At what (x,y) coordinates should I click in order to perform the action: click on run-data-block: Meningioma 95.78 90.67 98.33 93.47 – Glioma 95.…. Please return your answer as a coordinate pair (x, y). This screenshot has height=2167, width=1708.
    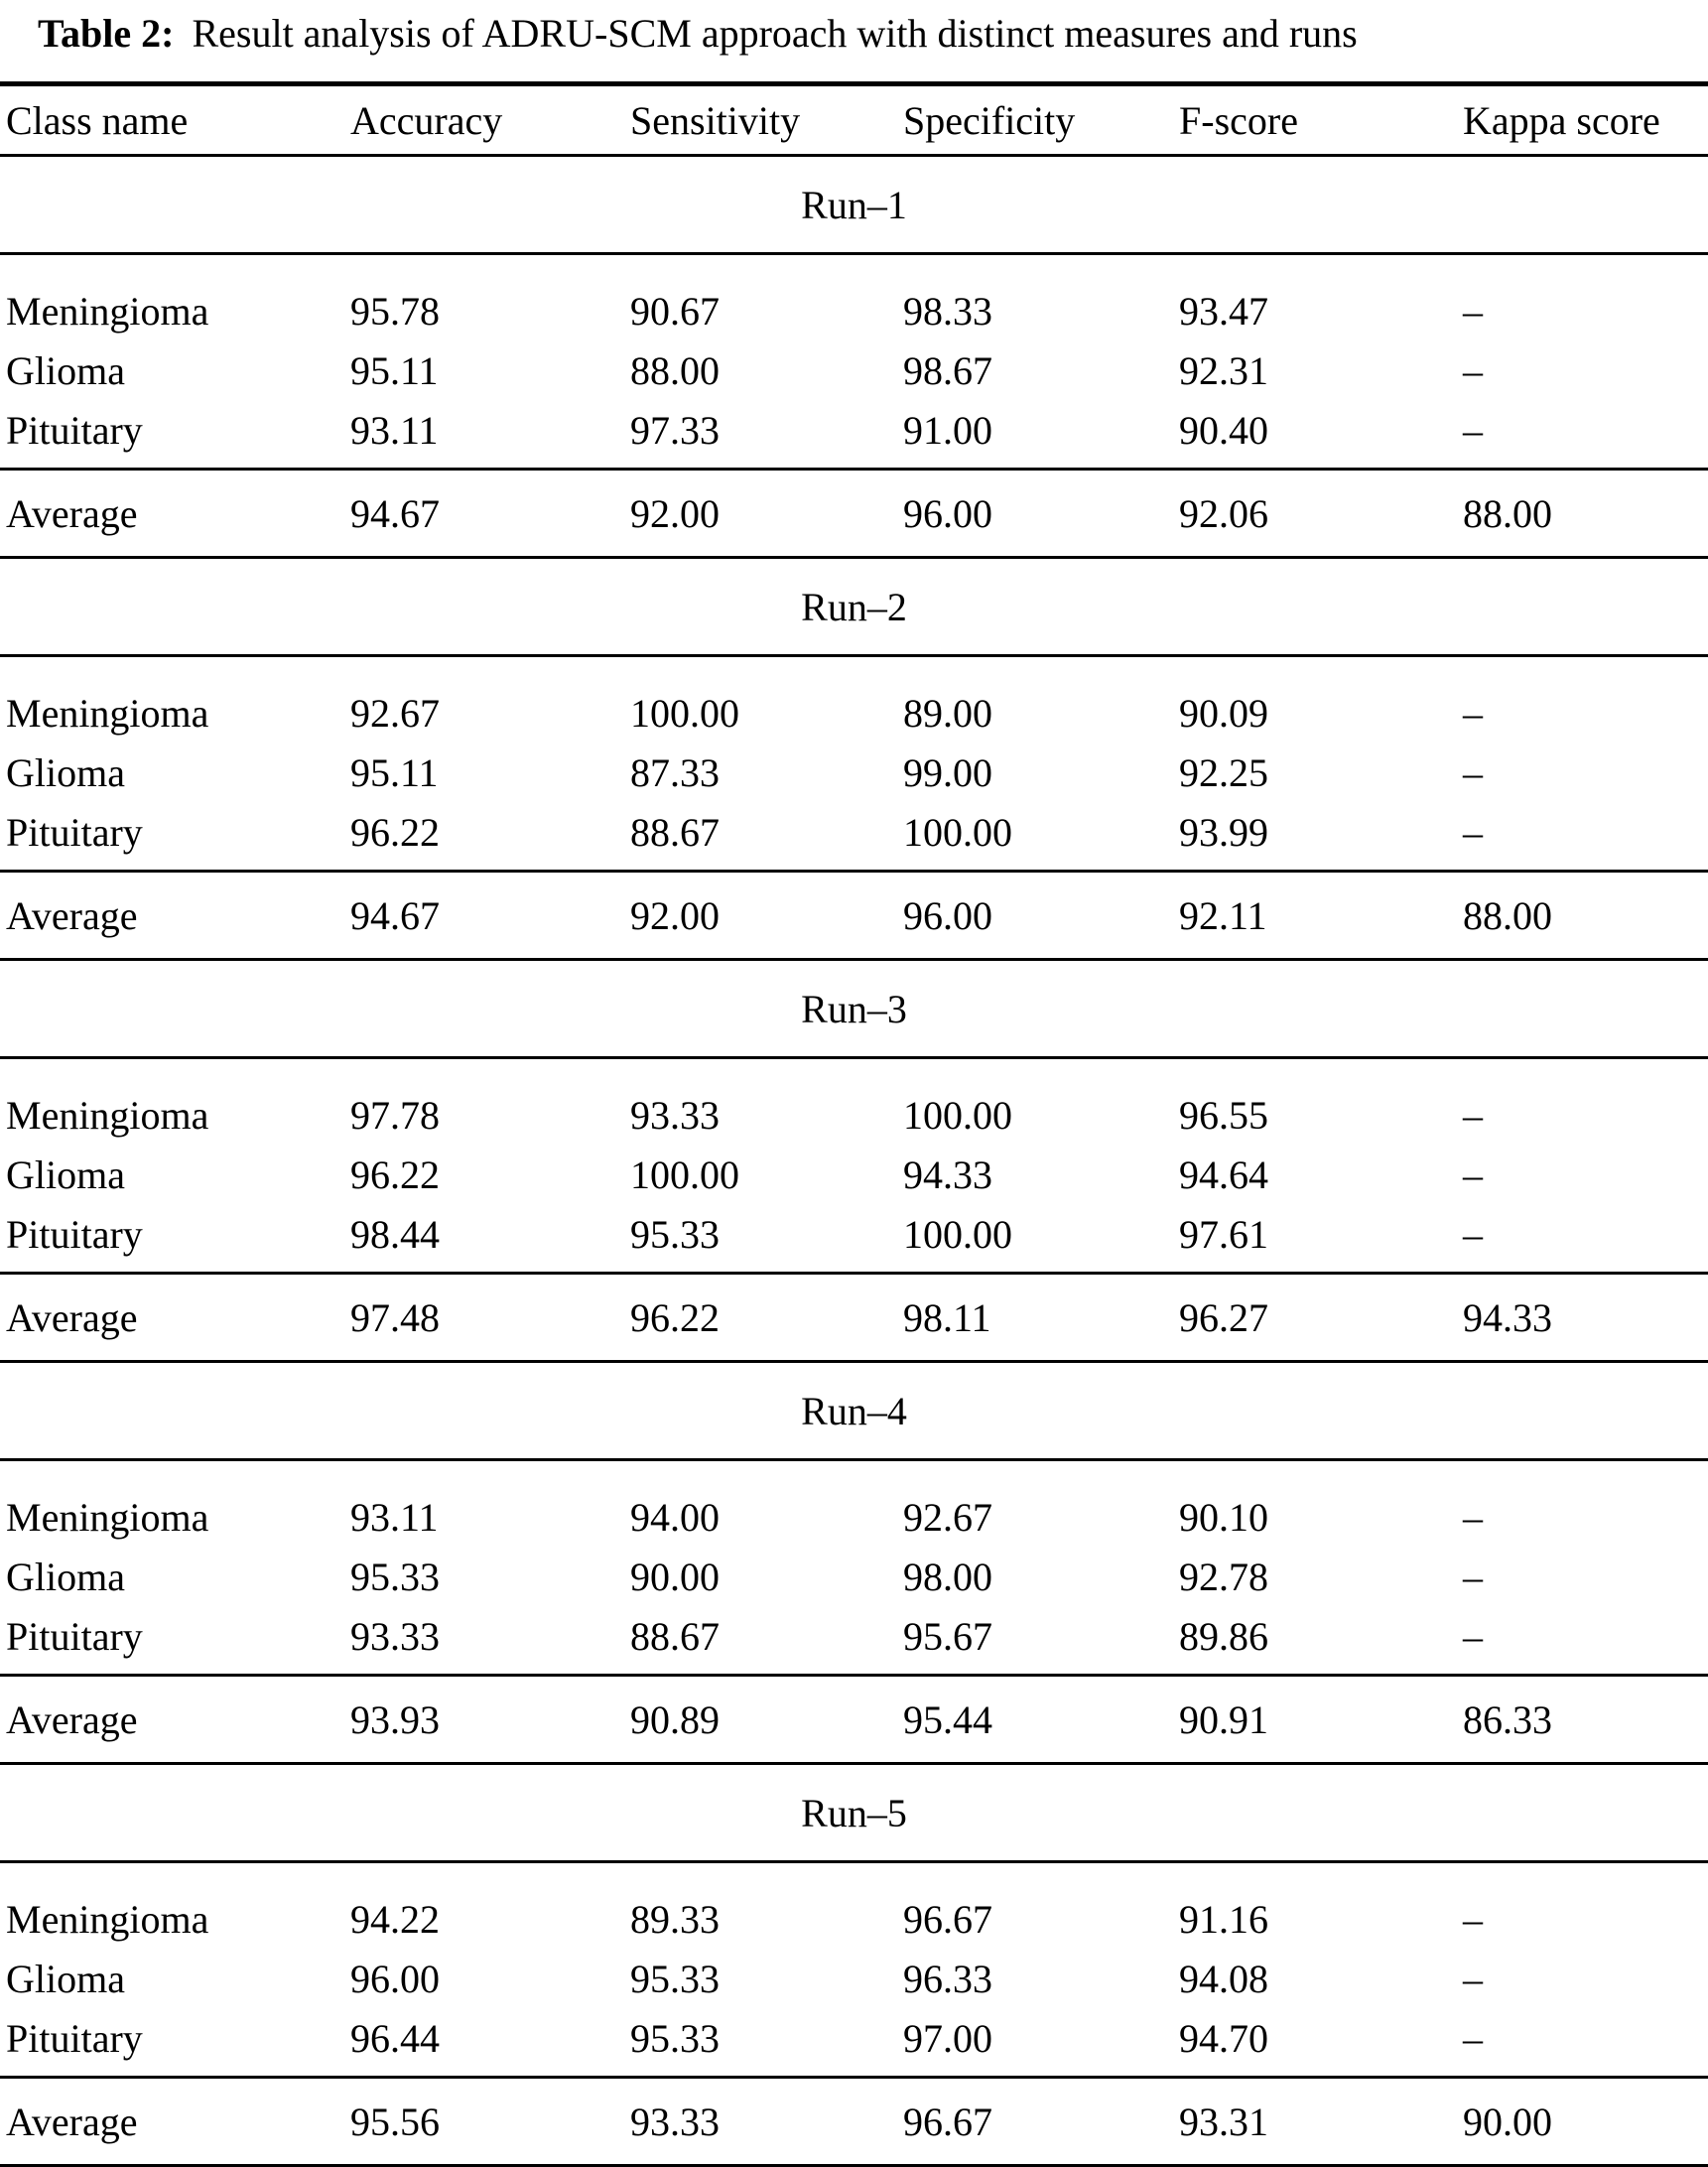
    Looking at the image, I should click on (854, 361).